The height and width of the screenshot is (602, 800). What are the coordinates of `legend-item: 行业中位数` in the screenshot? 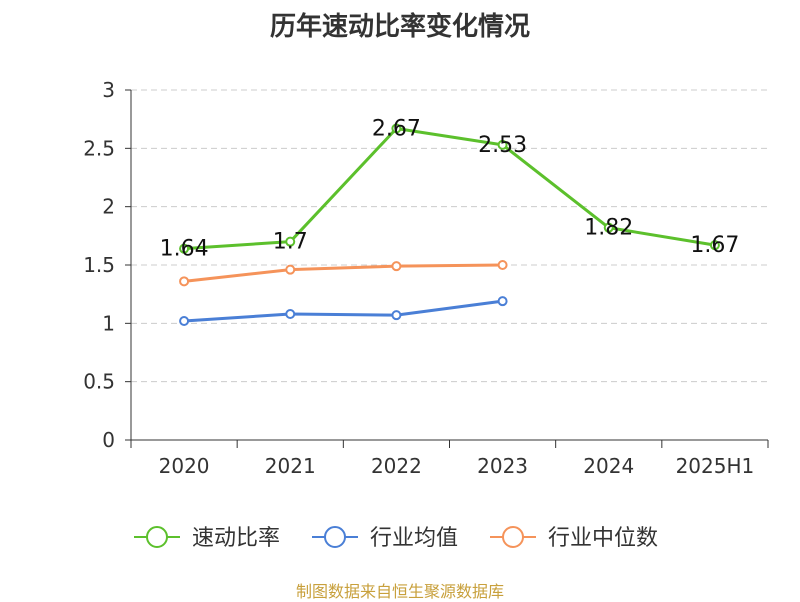 It's located at (574, 538).